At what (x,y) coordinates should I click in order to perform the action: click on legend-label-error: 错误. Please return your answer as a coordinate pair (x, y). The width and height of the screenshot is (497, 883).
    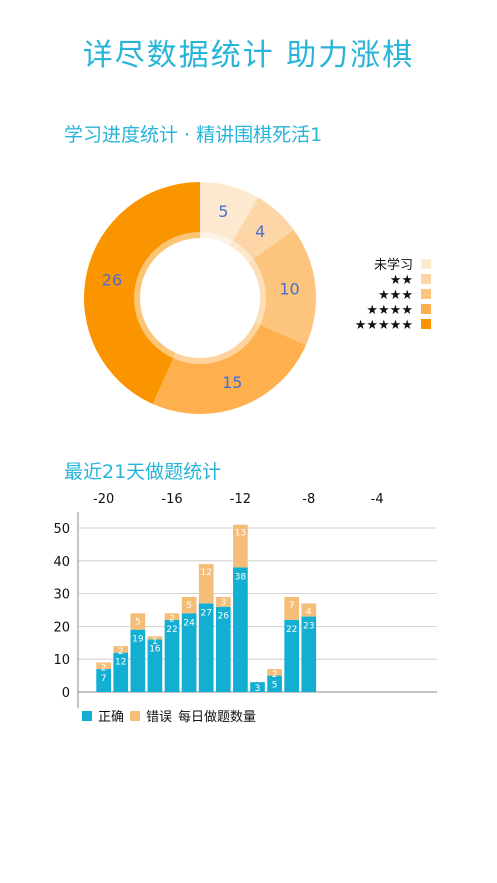
    Looking at the image, I should click on (159, 717).